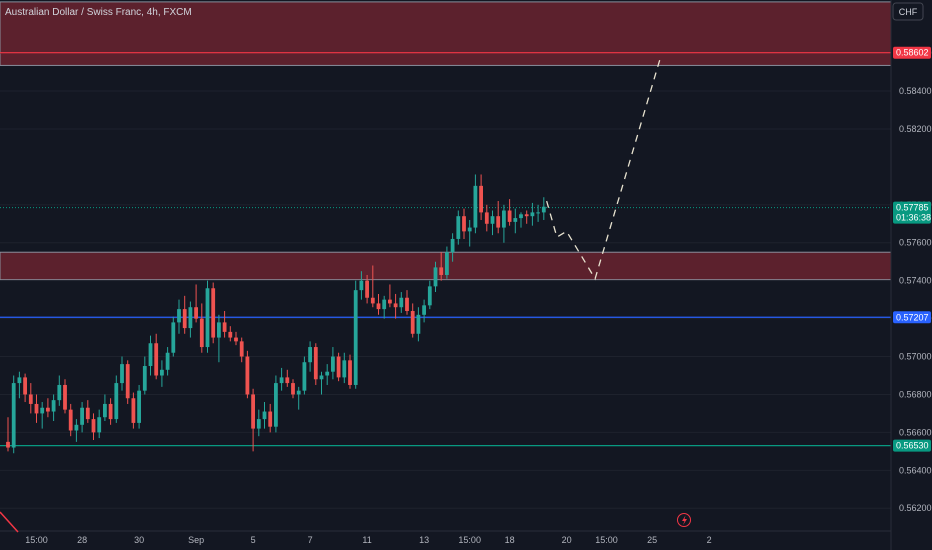  I want to click on upper-zone, so click(446, 33).